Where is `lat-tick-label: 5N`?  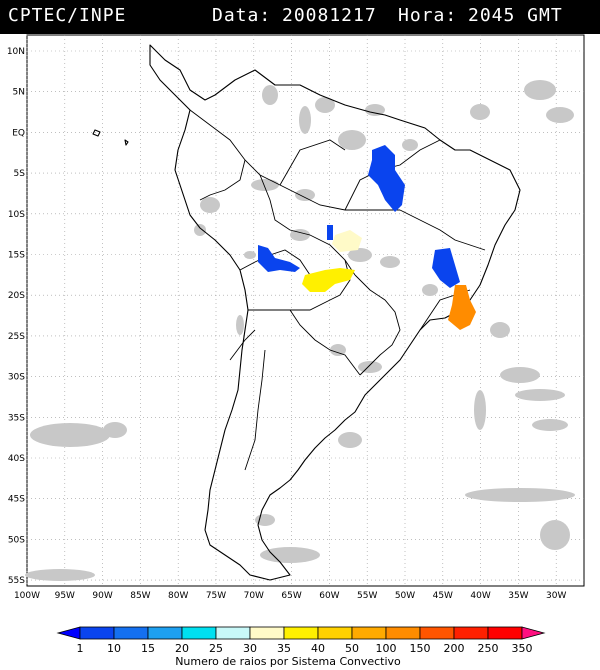
lat-tick-label: 5N is located at coordinates (19, 93).